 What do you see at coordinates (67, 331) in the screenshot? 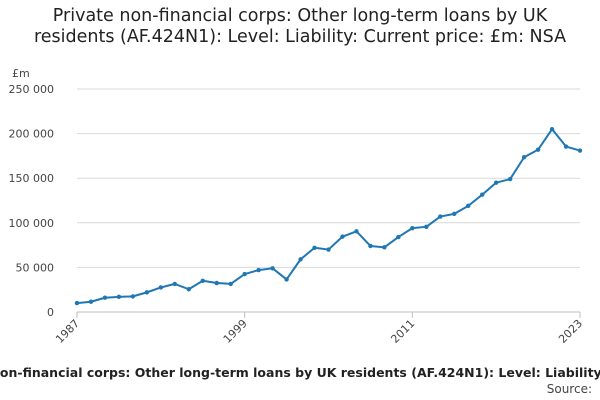
I see `x-tick-label: 1987` at bounding box center [67, 331].